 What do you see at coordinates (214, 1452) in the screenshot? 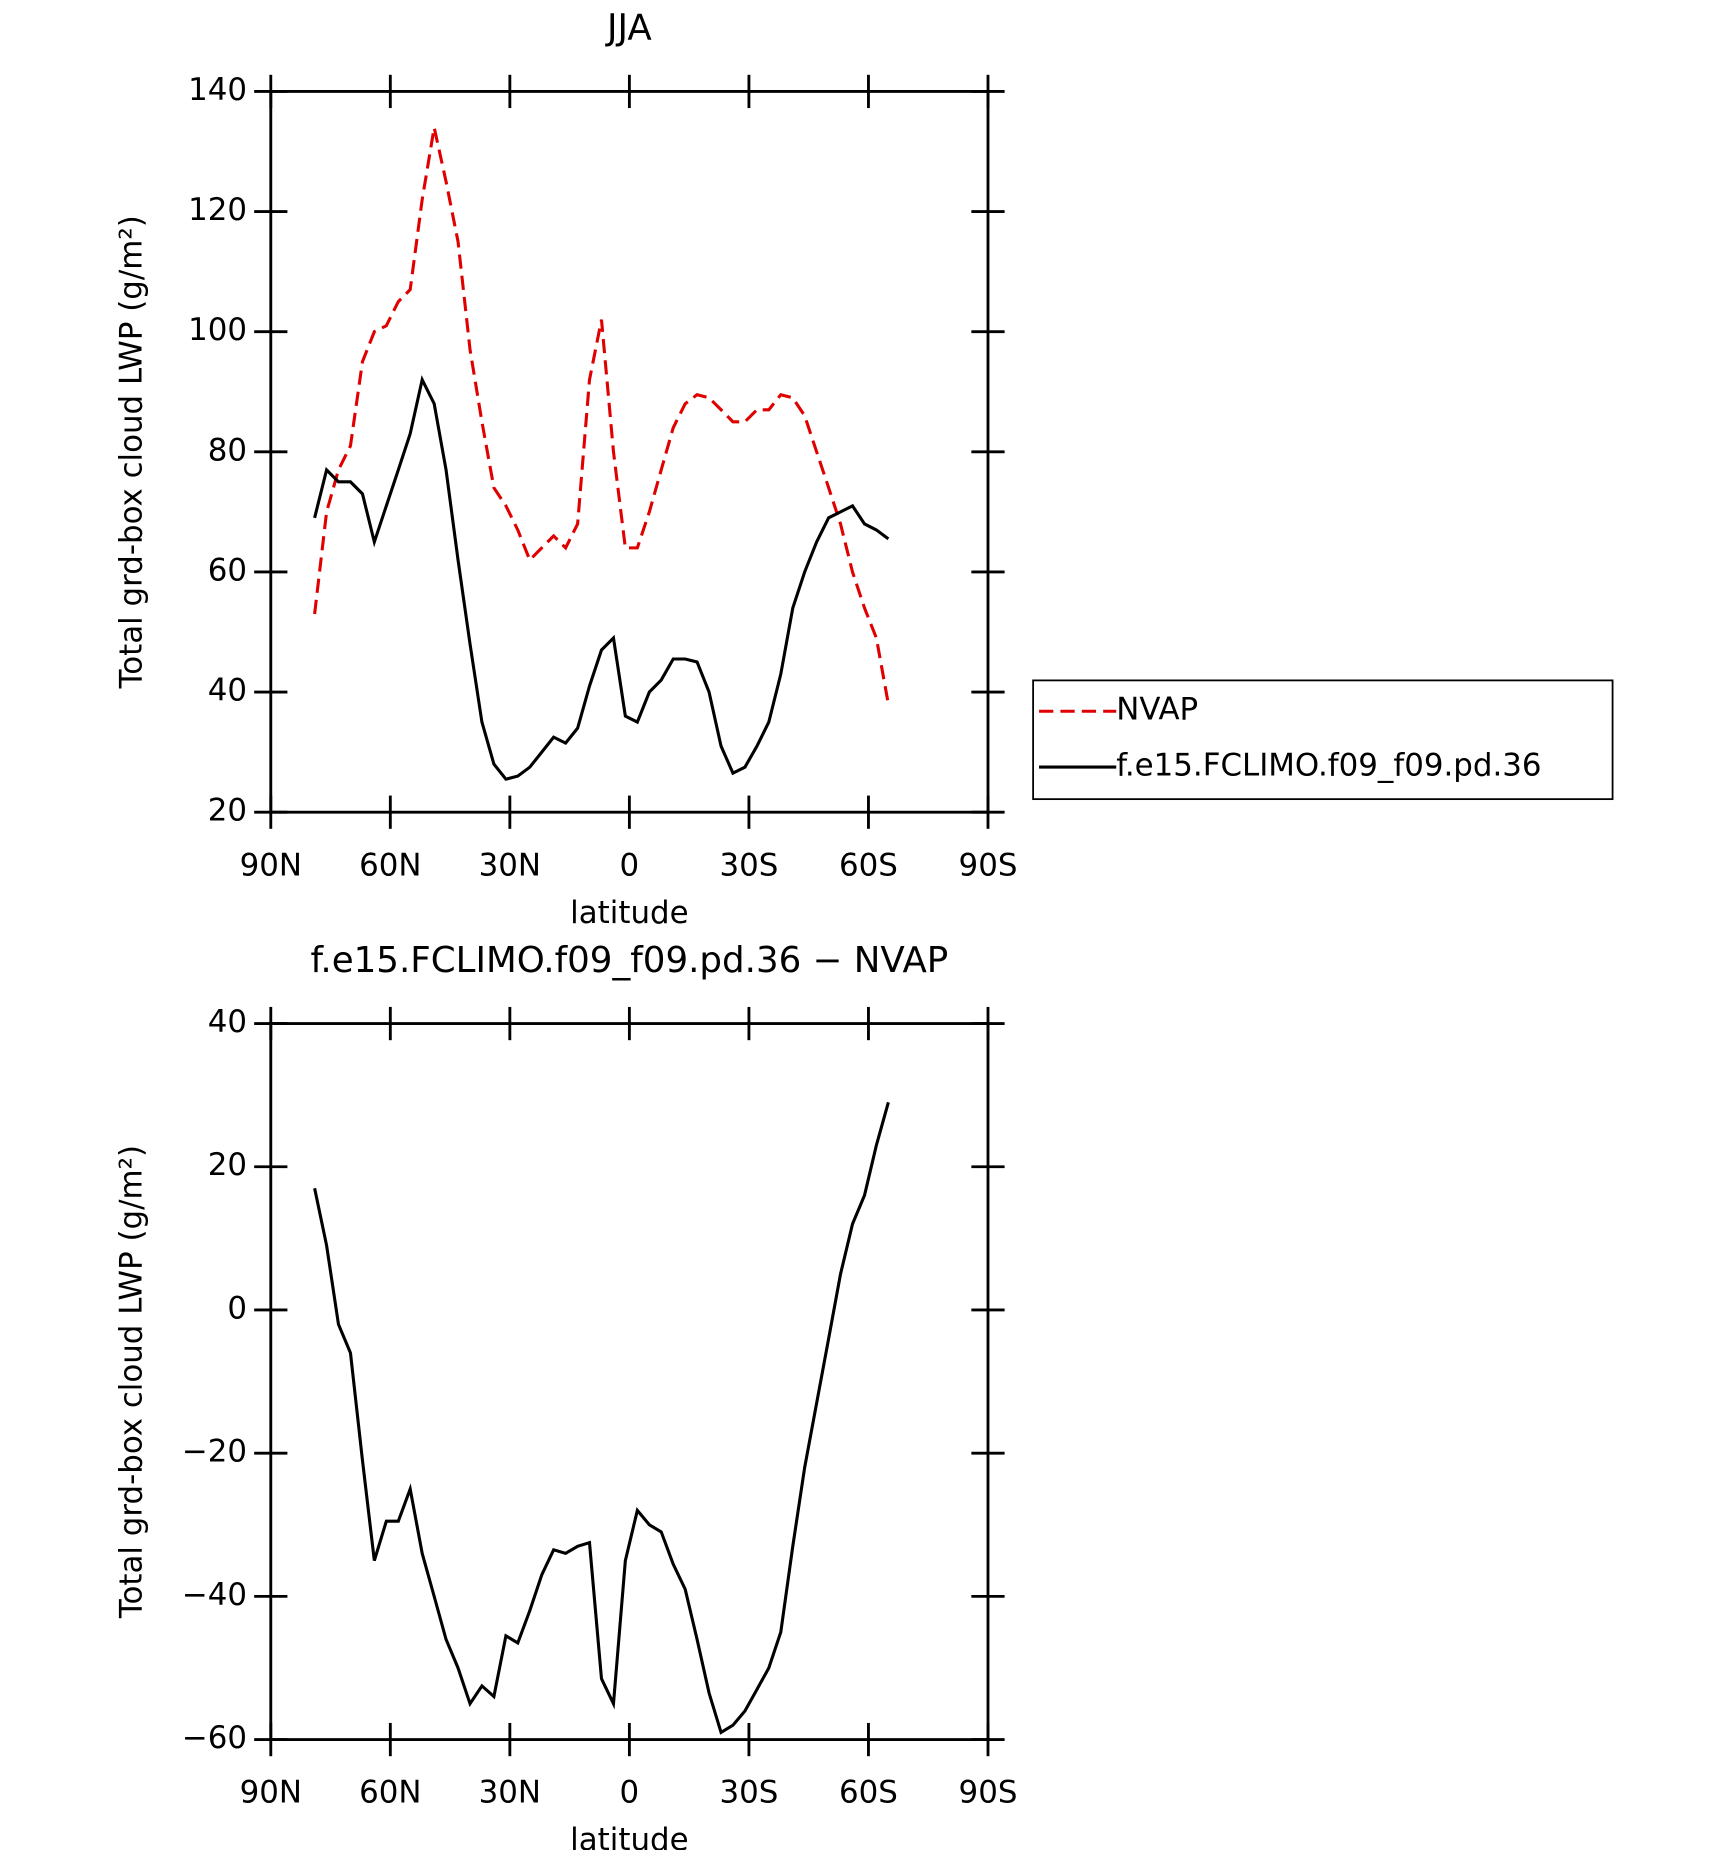
I see `y-tick-label: −20` at bounding box center [214, 1452].